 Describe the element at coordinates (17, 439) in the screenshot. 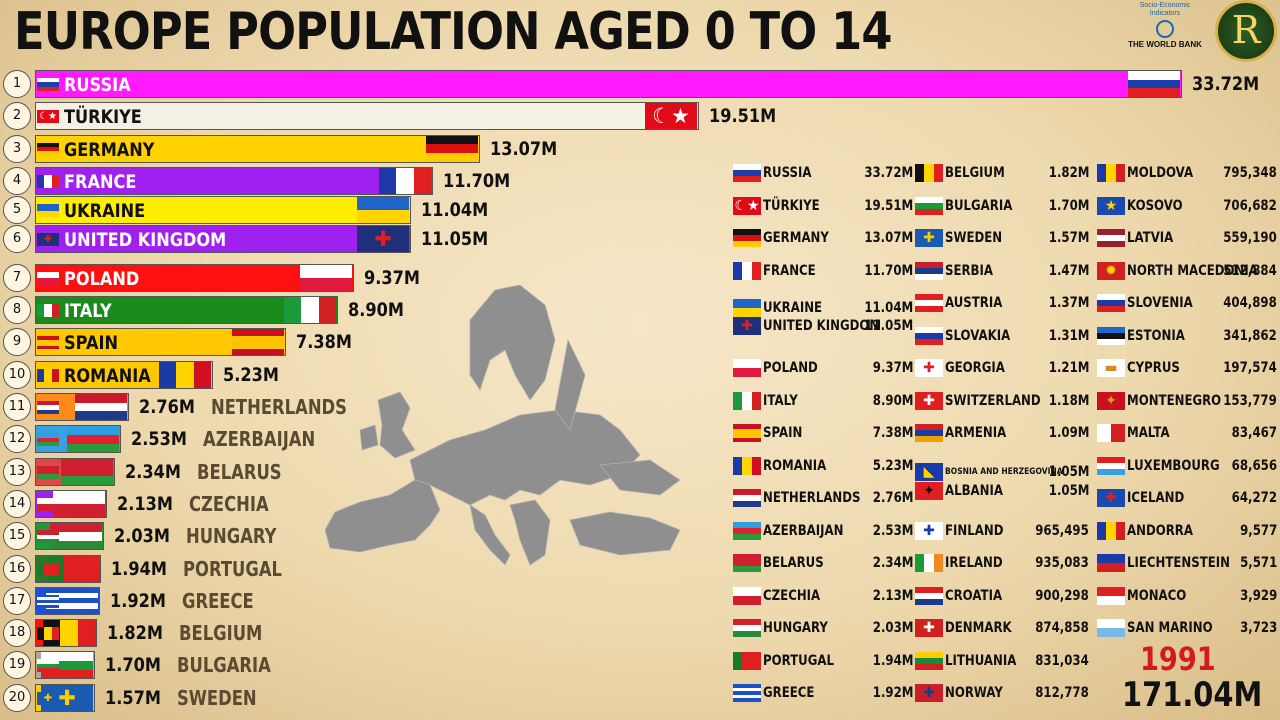

I see `rank-badge: 12` at that location.